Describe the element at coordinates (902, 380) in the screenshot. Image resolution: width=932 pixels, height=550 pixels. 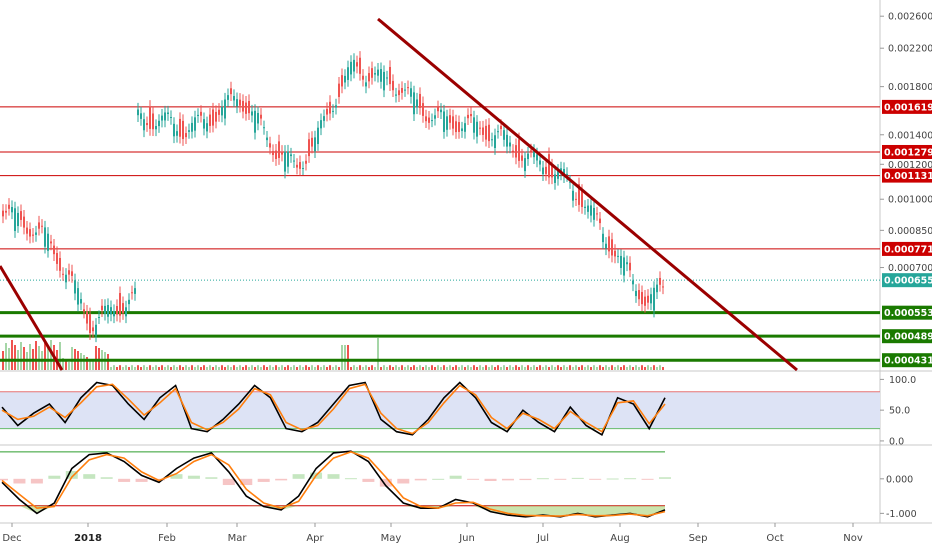
I see `stoch-tick-label: 100.0` at that location.